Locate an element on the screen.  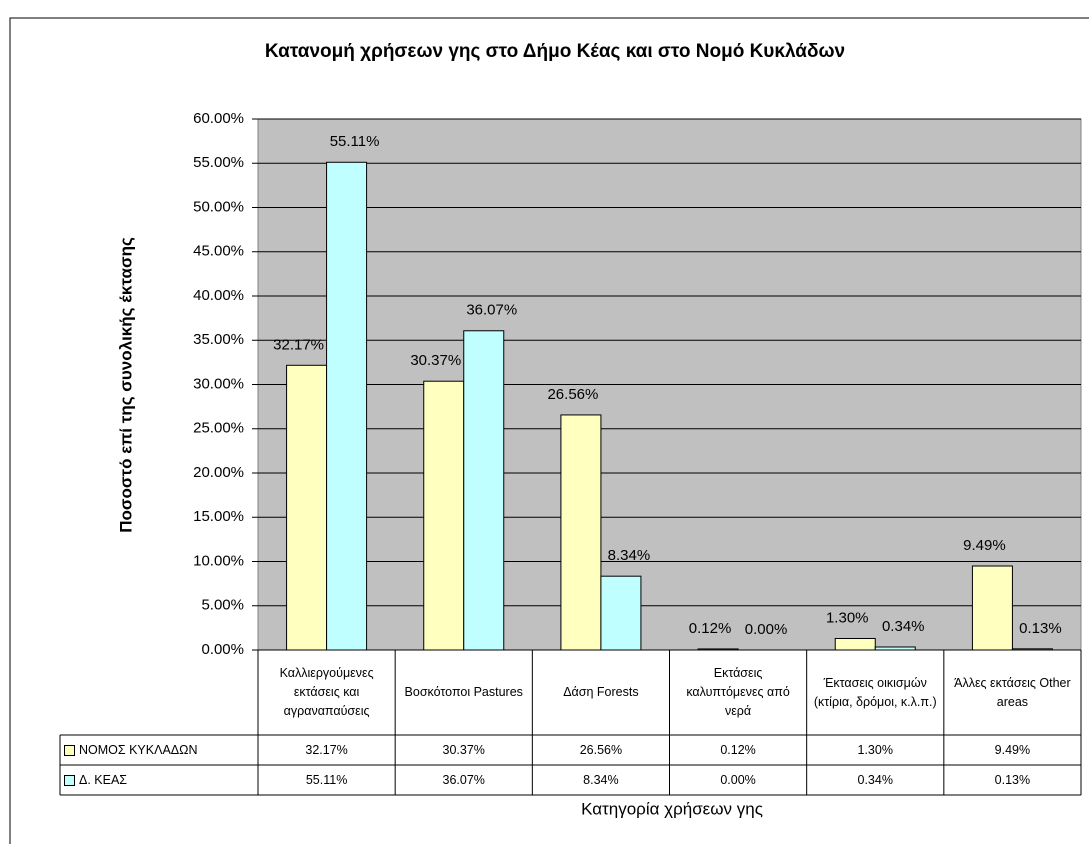
value-label: 0.12% is located at coordinates (710, 628).